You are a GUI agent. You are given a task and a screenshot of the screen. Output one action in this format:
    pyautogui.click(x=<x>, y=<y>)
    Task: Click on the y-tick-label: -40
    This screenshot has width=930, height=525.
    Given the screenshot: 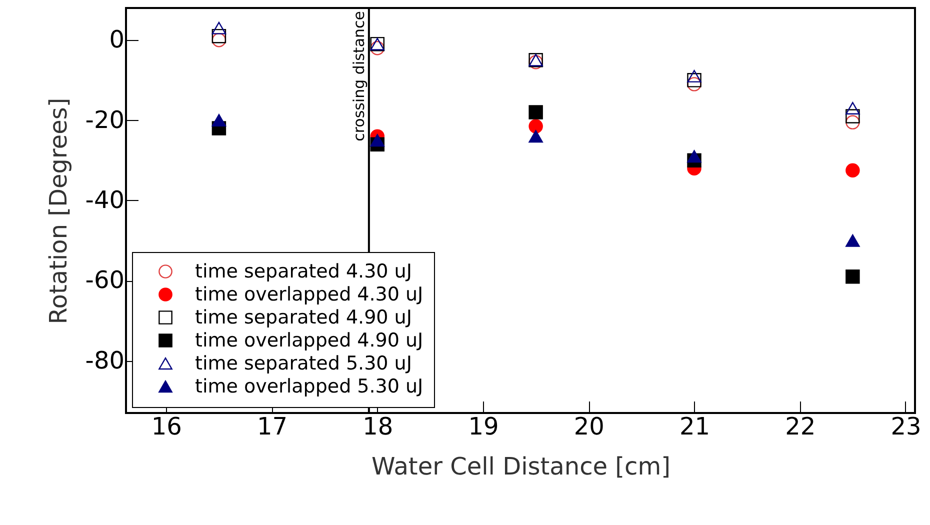 What is the action you would take?
    pyautogui.click(x=104, y=200)
    